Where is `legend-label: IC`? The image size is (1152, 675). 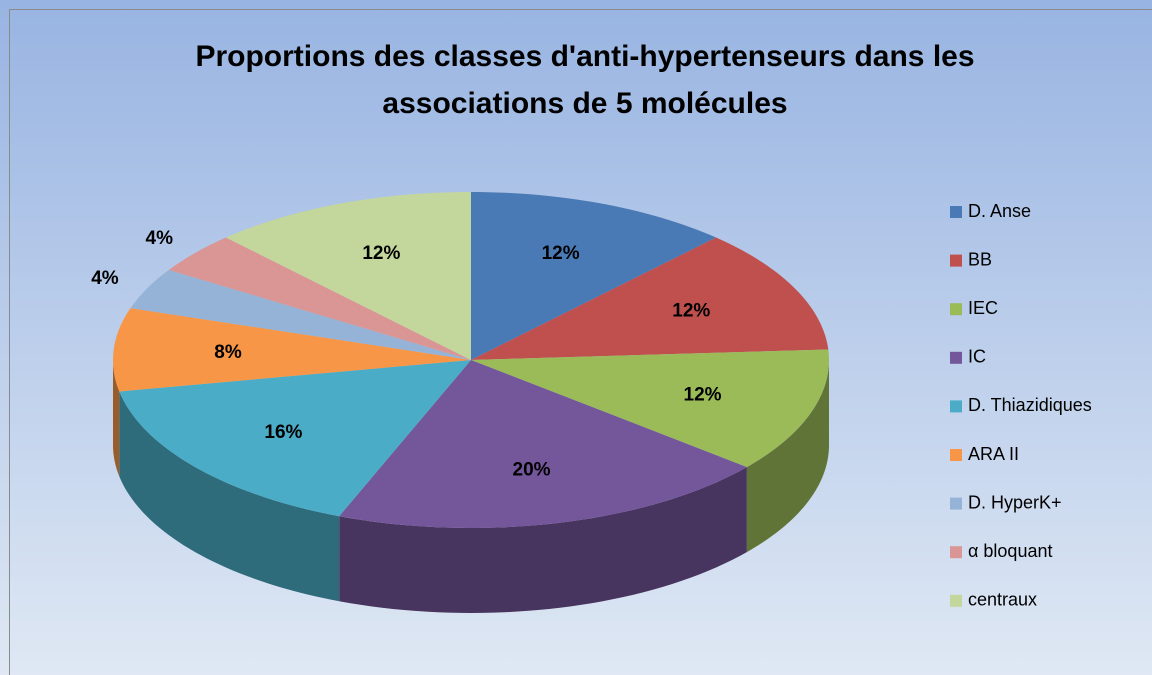
legend-label: IC is located at coordinates (977, 357).